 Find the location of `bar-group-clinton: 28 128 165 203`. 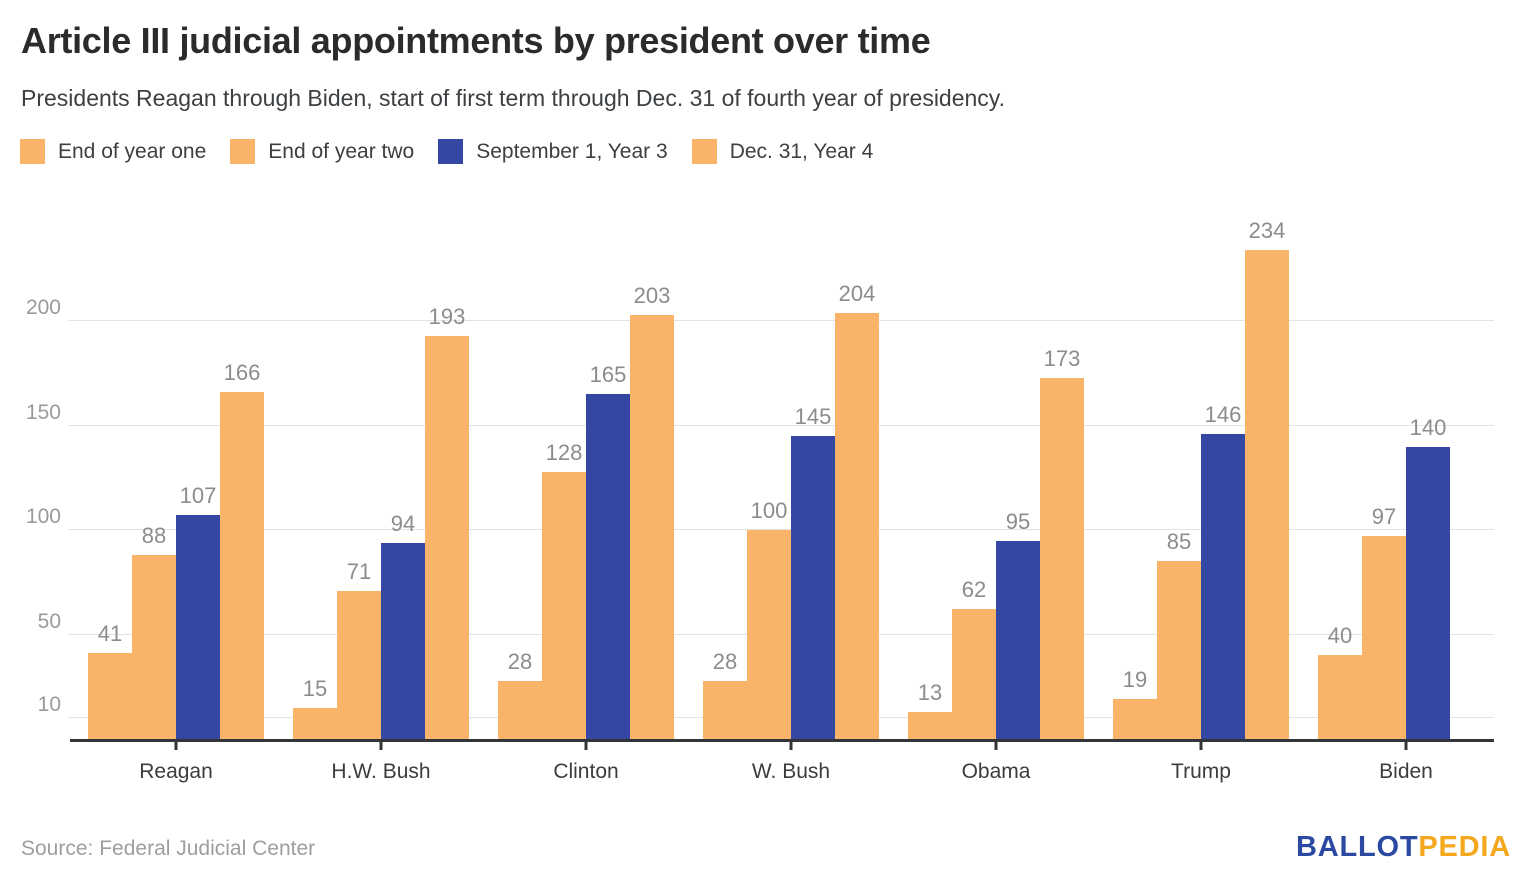

bar-group-clinton: 28 128 165 203 is located at coordinates (586, 469).